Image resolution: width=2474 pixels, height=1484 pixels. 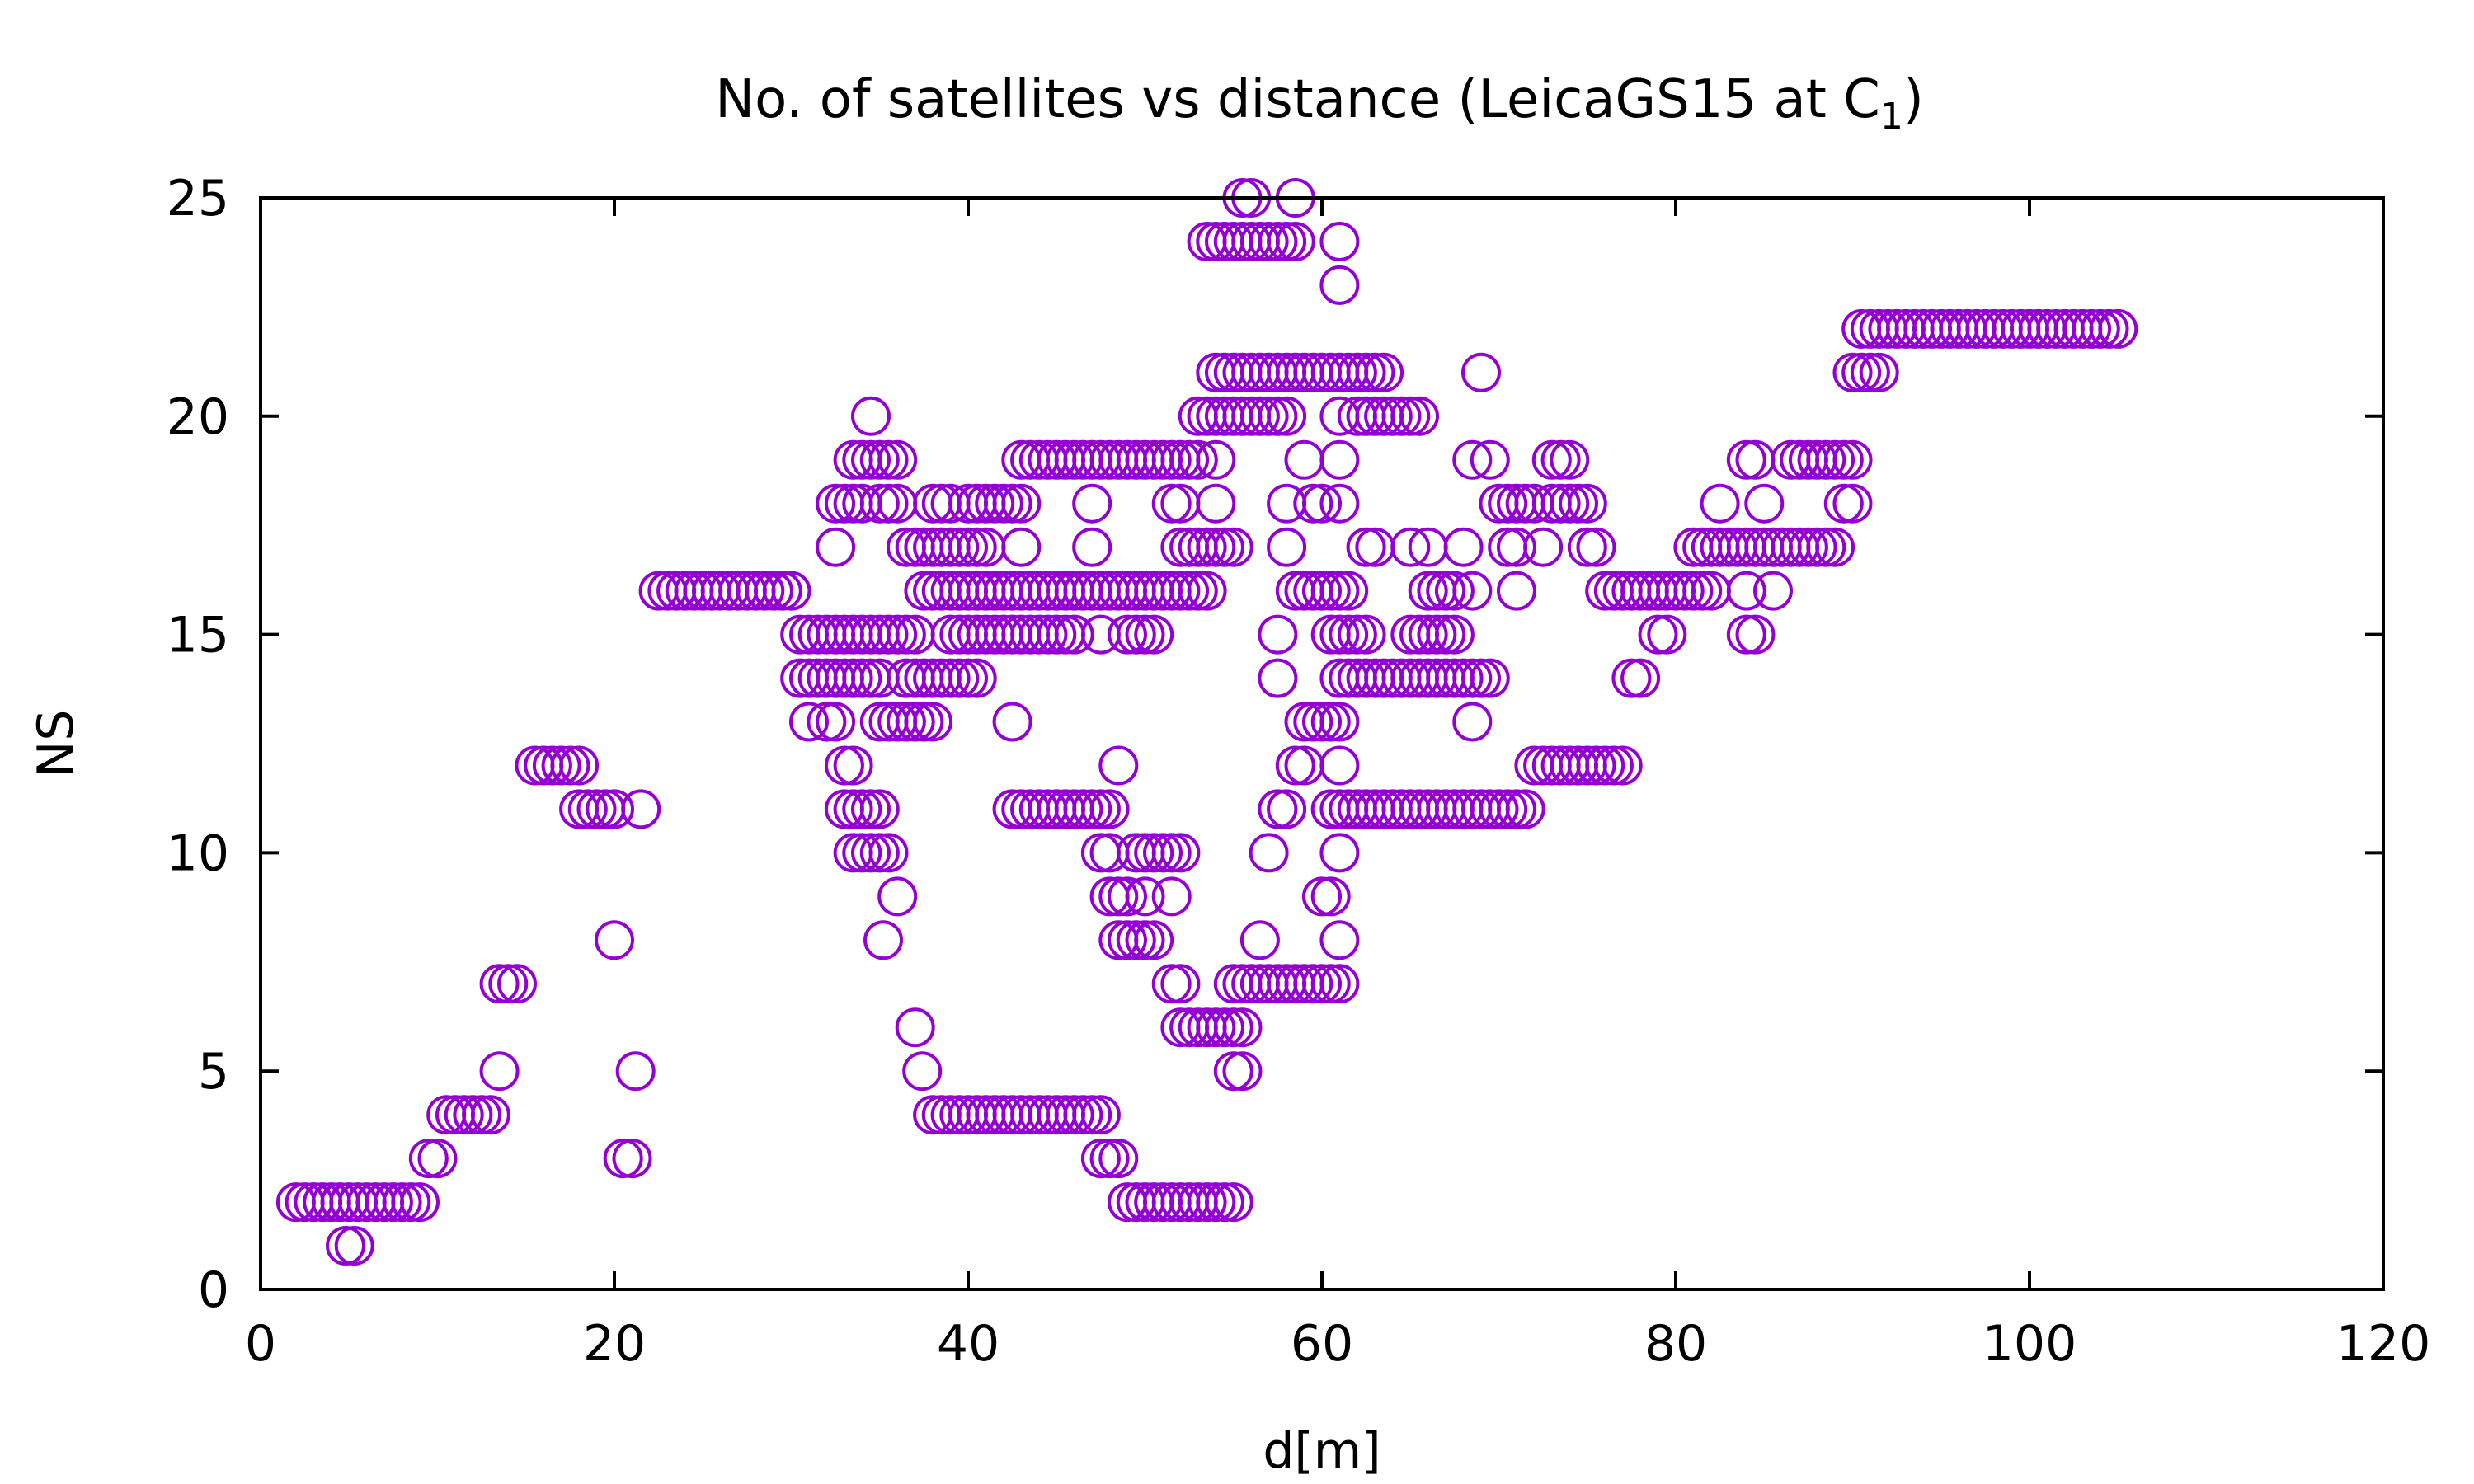 What do you see at coordinates (198, 199) in the screenshot?
I see `y-tick-label: 25` at bounding box center [198, 199].